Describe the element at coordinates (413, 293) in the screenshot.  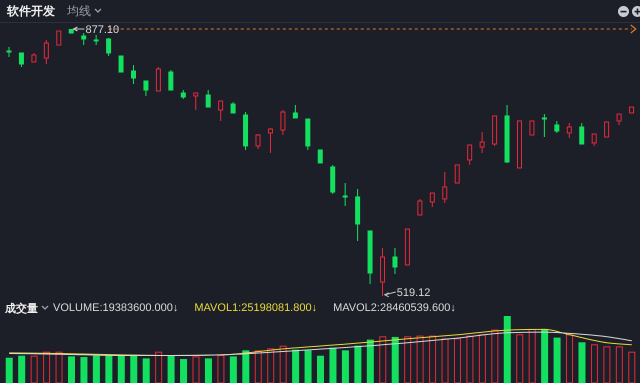
I see `annotation: 519.12` at that location.